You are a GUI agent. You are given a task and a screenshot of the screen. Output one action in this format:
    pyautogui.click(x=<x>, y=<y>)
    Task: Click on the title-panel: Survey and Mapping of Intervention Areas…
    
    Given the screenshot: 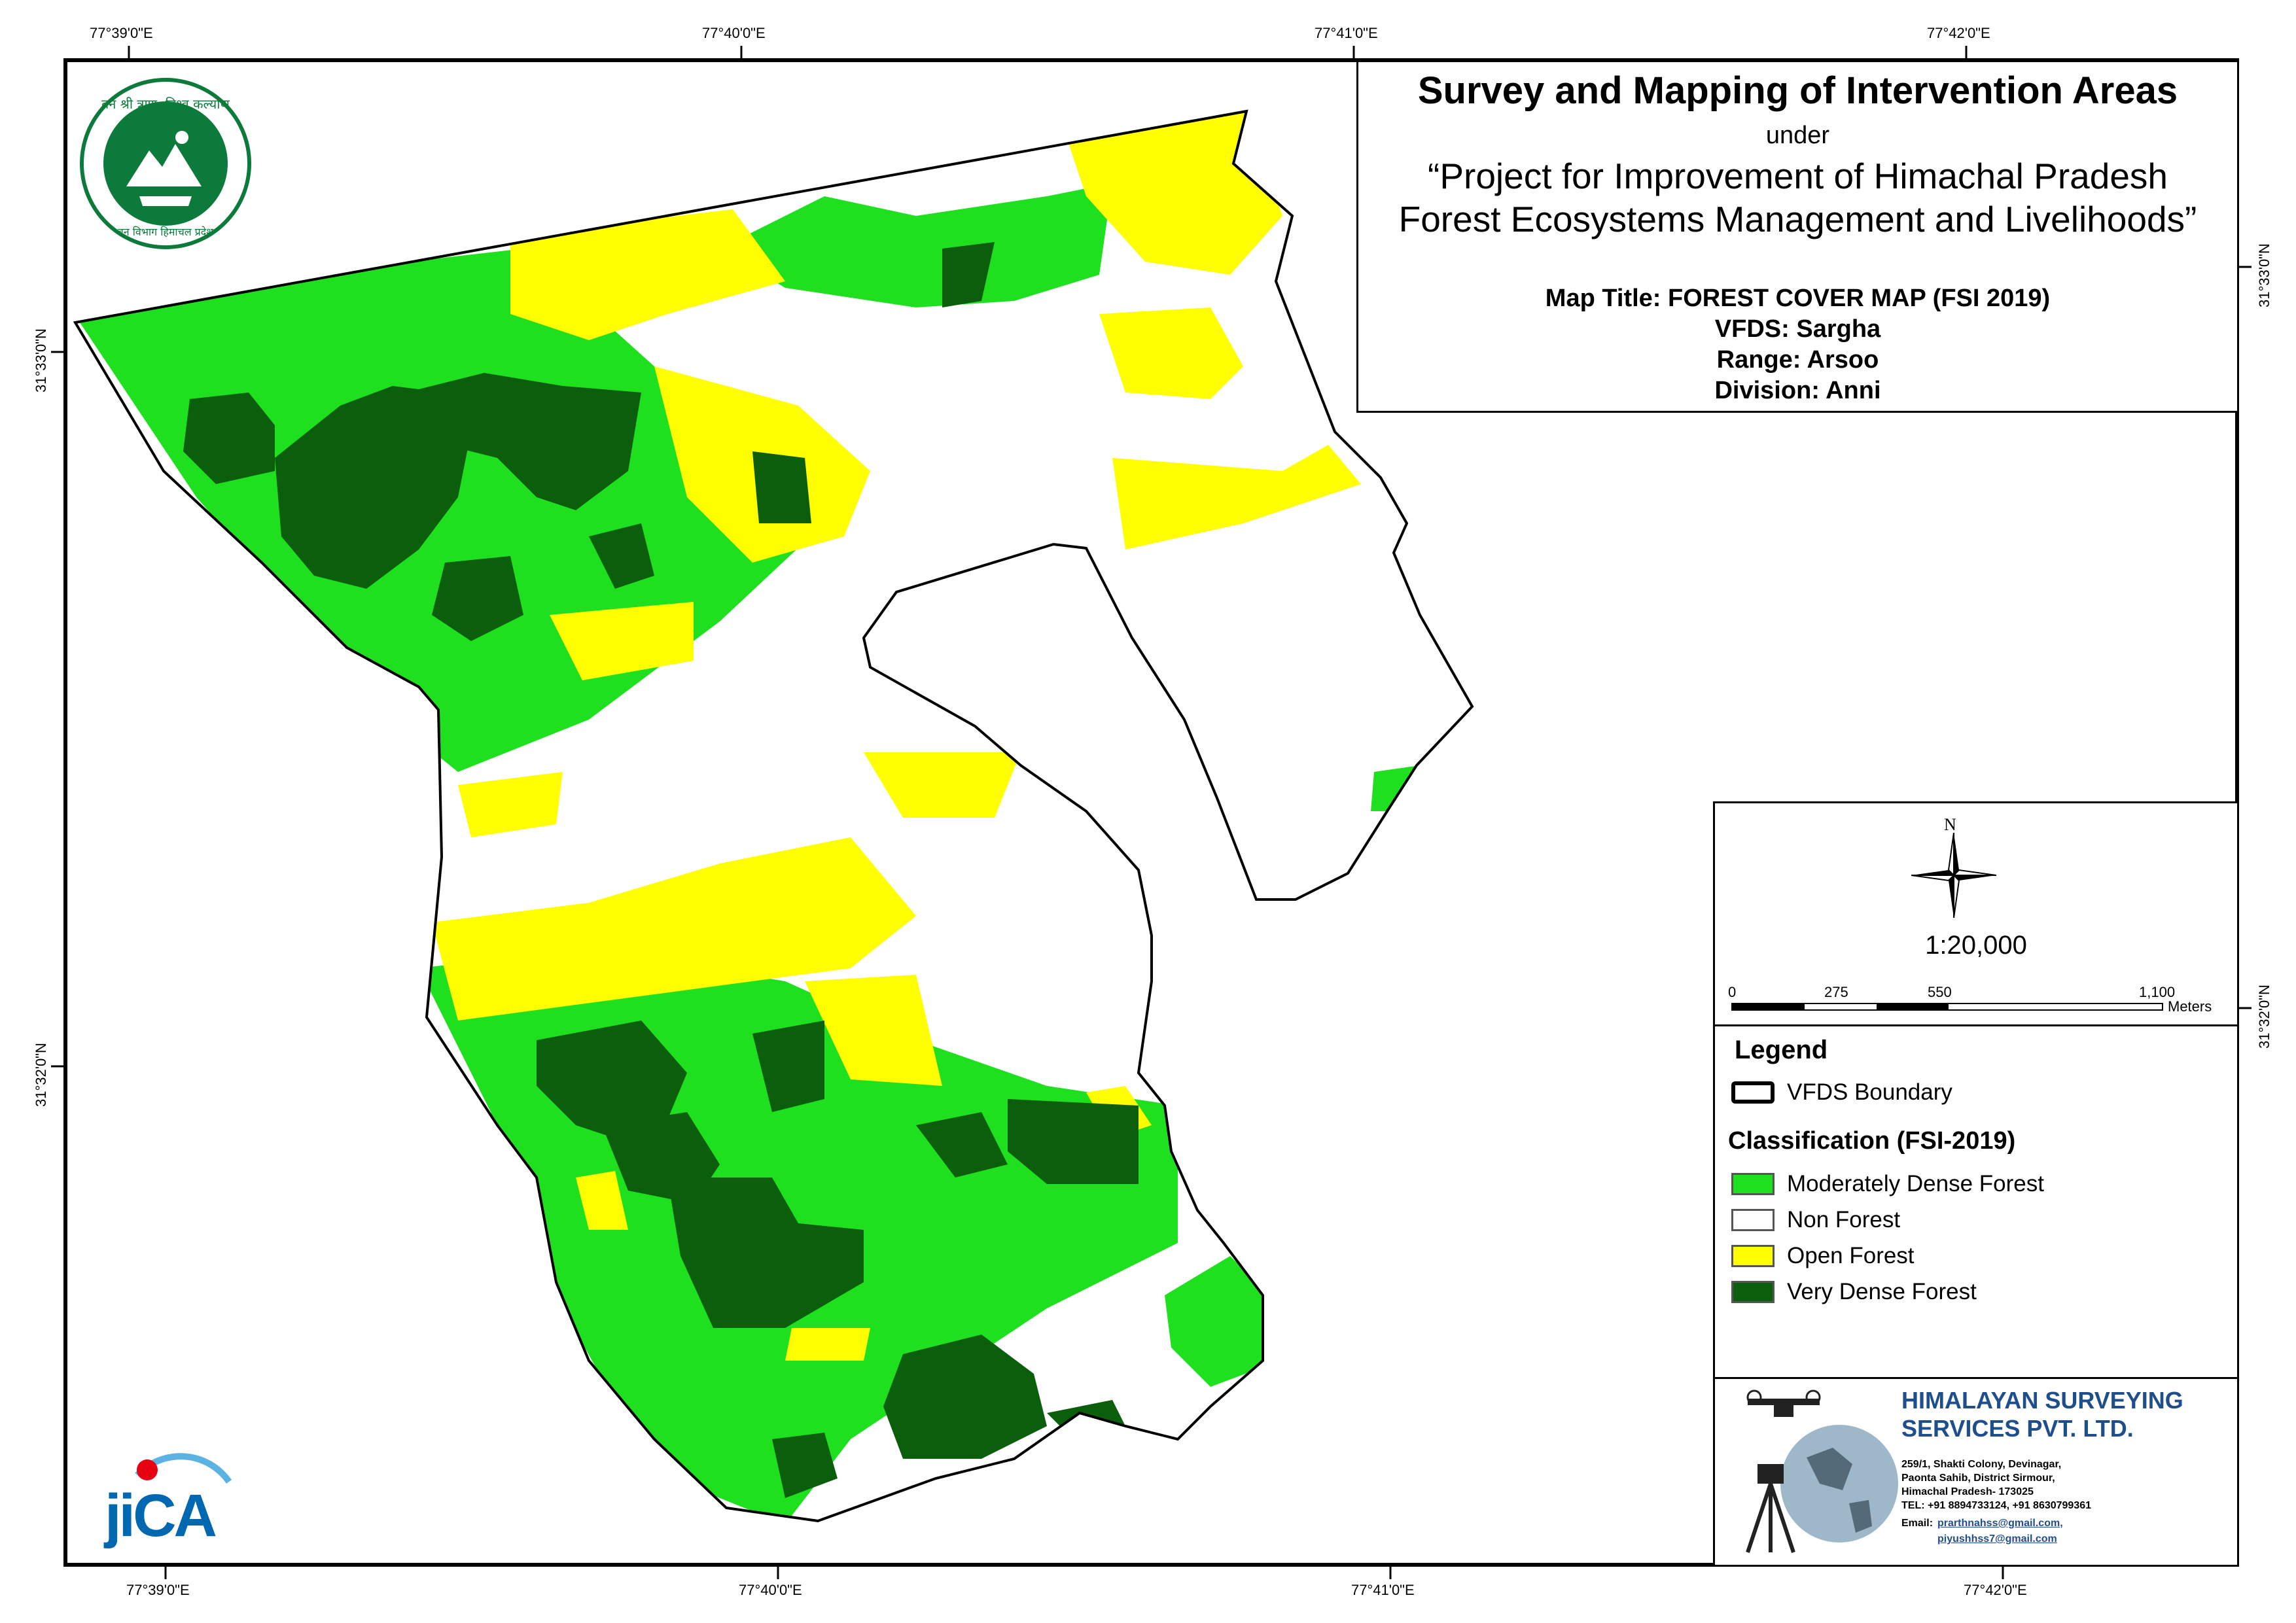 What is the action you would take?
    pyautogui.click(x=1797, y=167)
    